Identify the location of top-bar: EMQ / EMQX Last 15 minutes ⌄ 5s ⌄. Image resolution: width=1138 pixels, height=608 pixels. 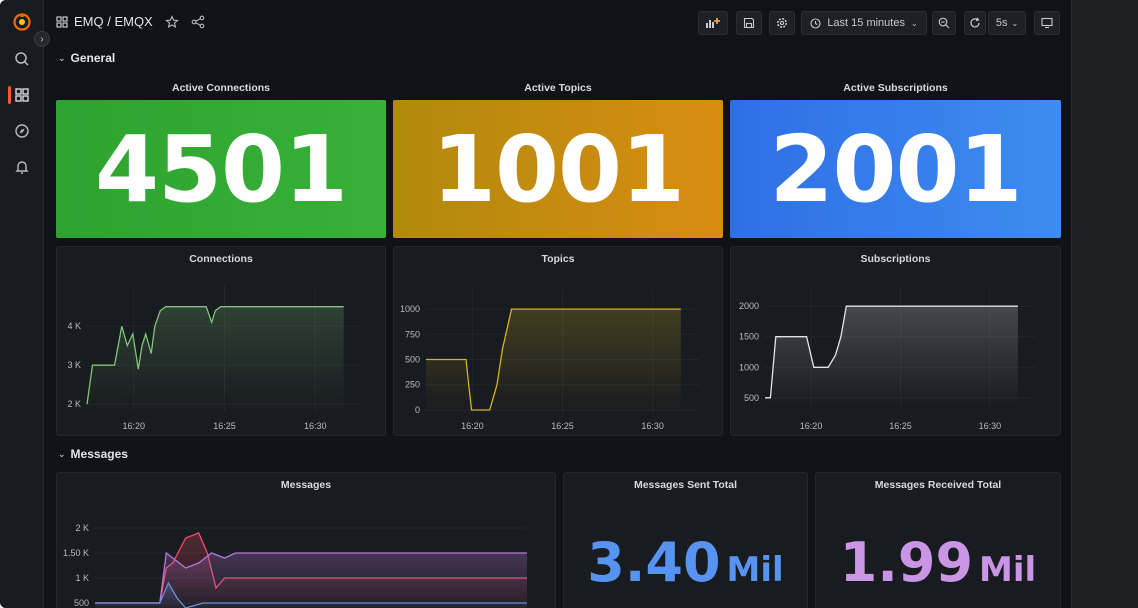
(557, 23).